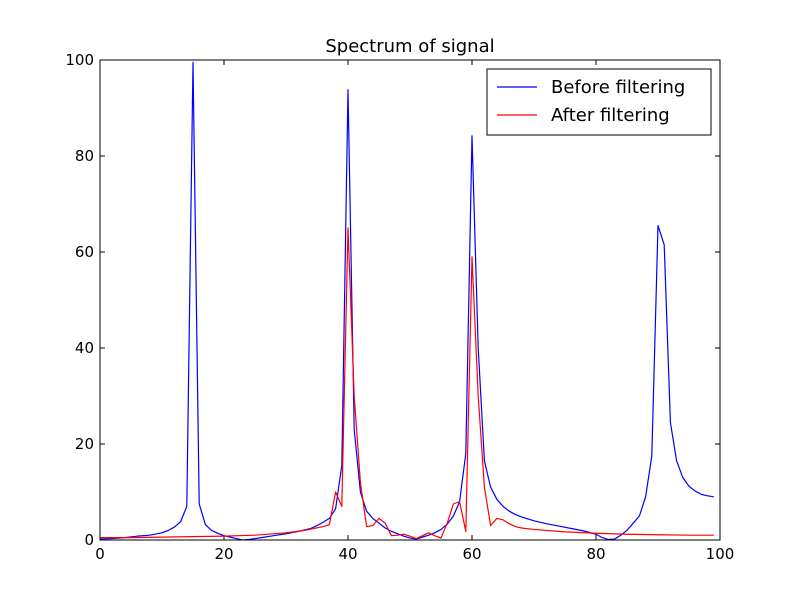 The height and width of the screenshot is (604, 800). Describe the element at coordinates (84, 252) in the screenshot. I see `y-tick-label: 60` at that location.